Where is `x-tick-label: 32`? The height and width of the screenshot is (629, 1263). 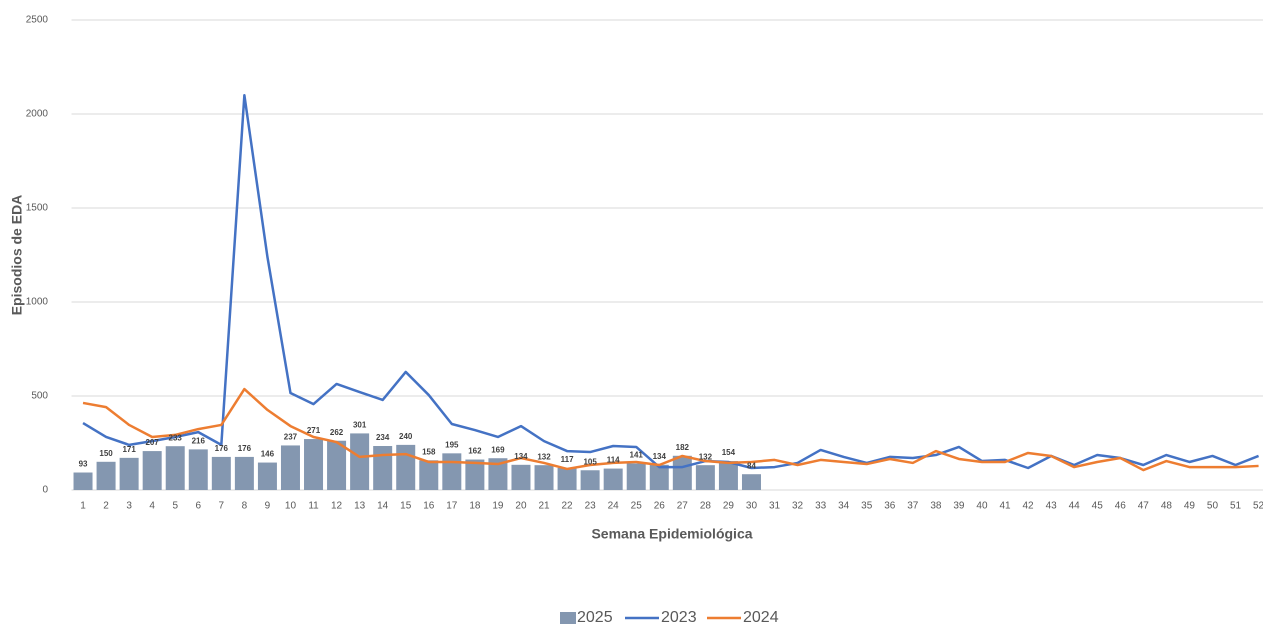
x-tick-label: 32 is located at coordinates (798, 506).